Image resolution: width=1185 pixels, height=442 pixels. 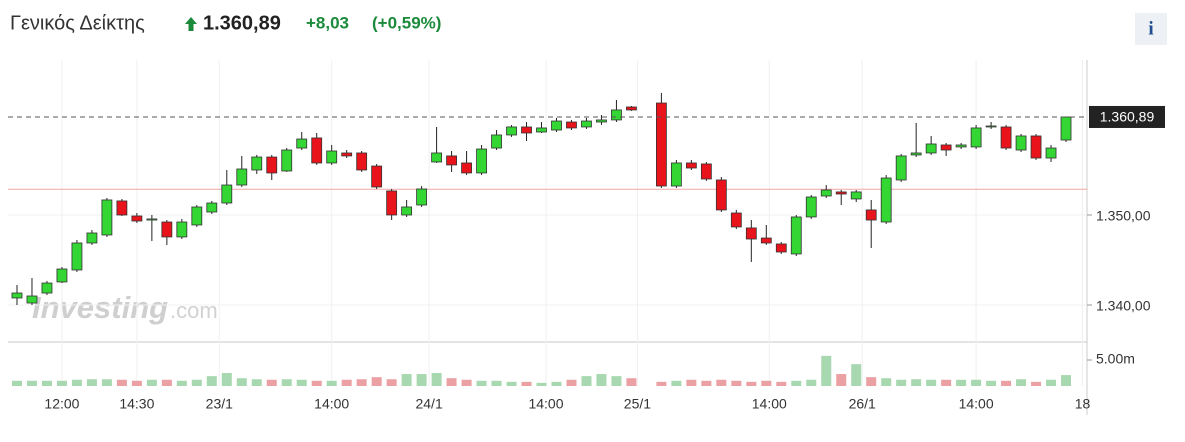 What do you see at coordinates (1083, 404) in the screenshot?
I see `x-tick-label: 18` at bounding box center [1083, 404].